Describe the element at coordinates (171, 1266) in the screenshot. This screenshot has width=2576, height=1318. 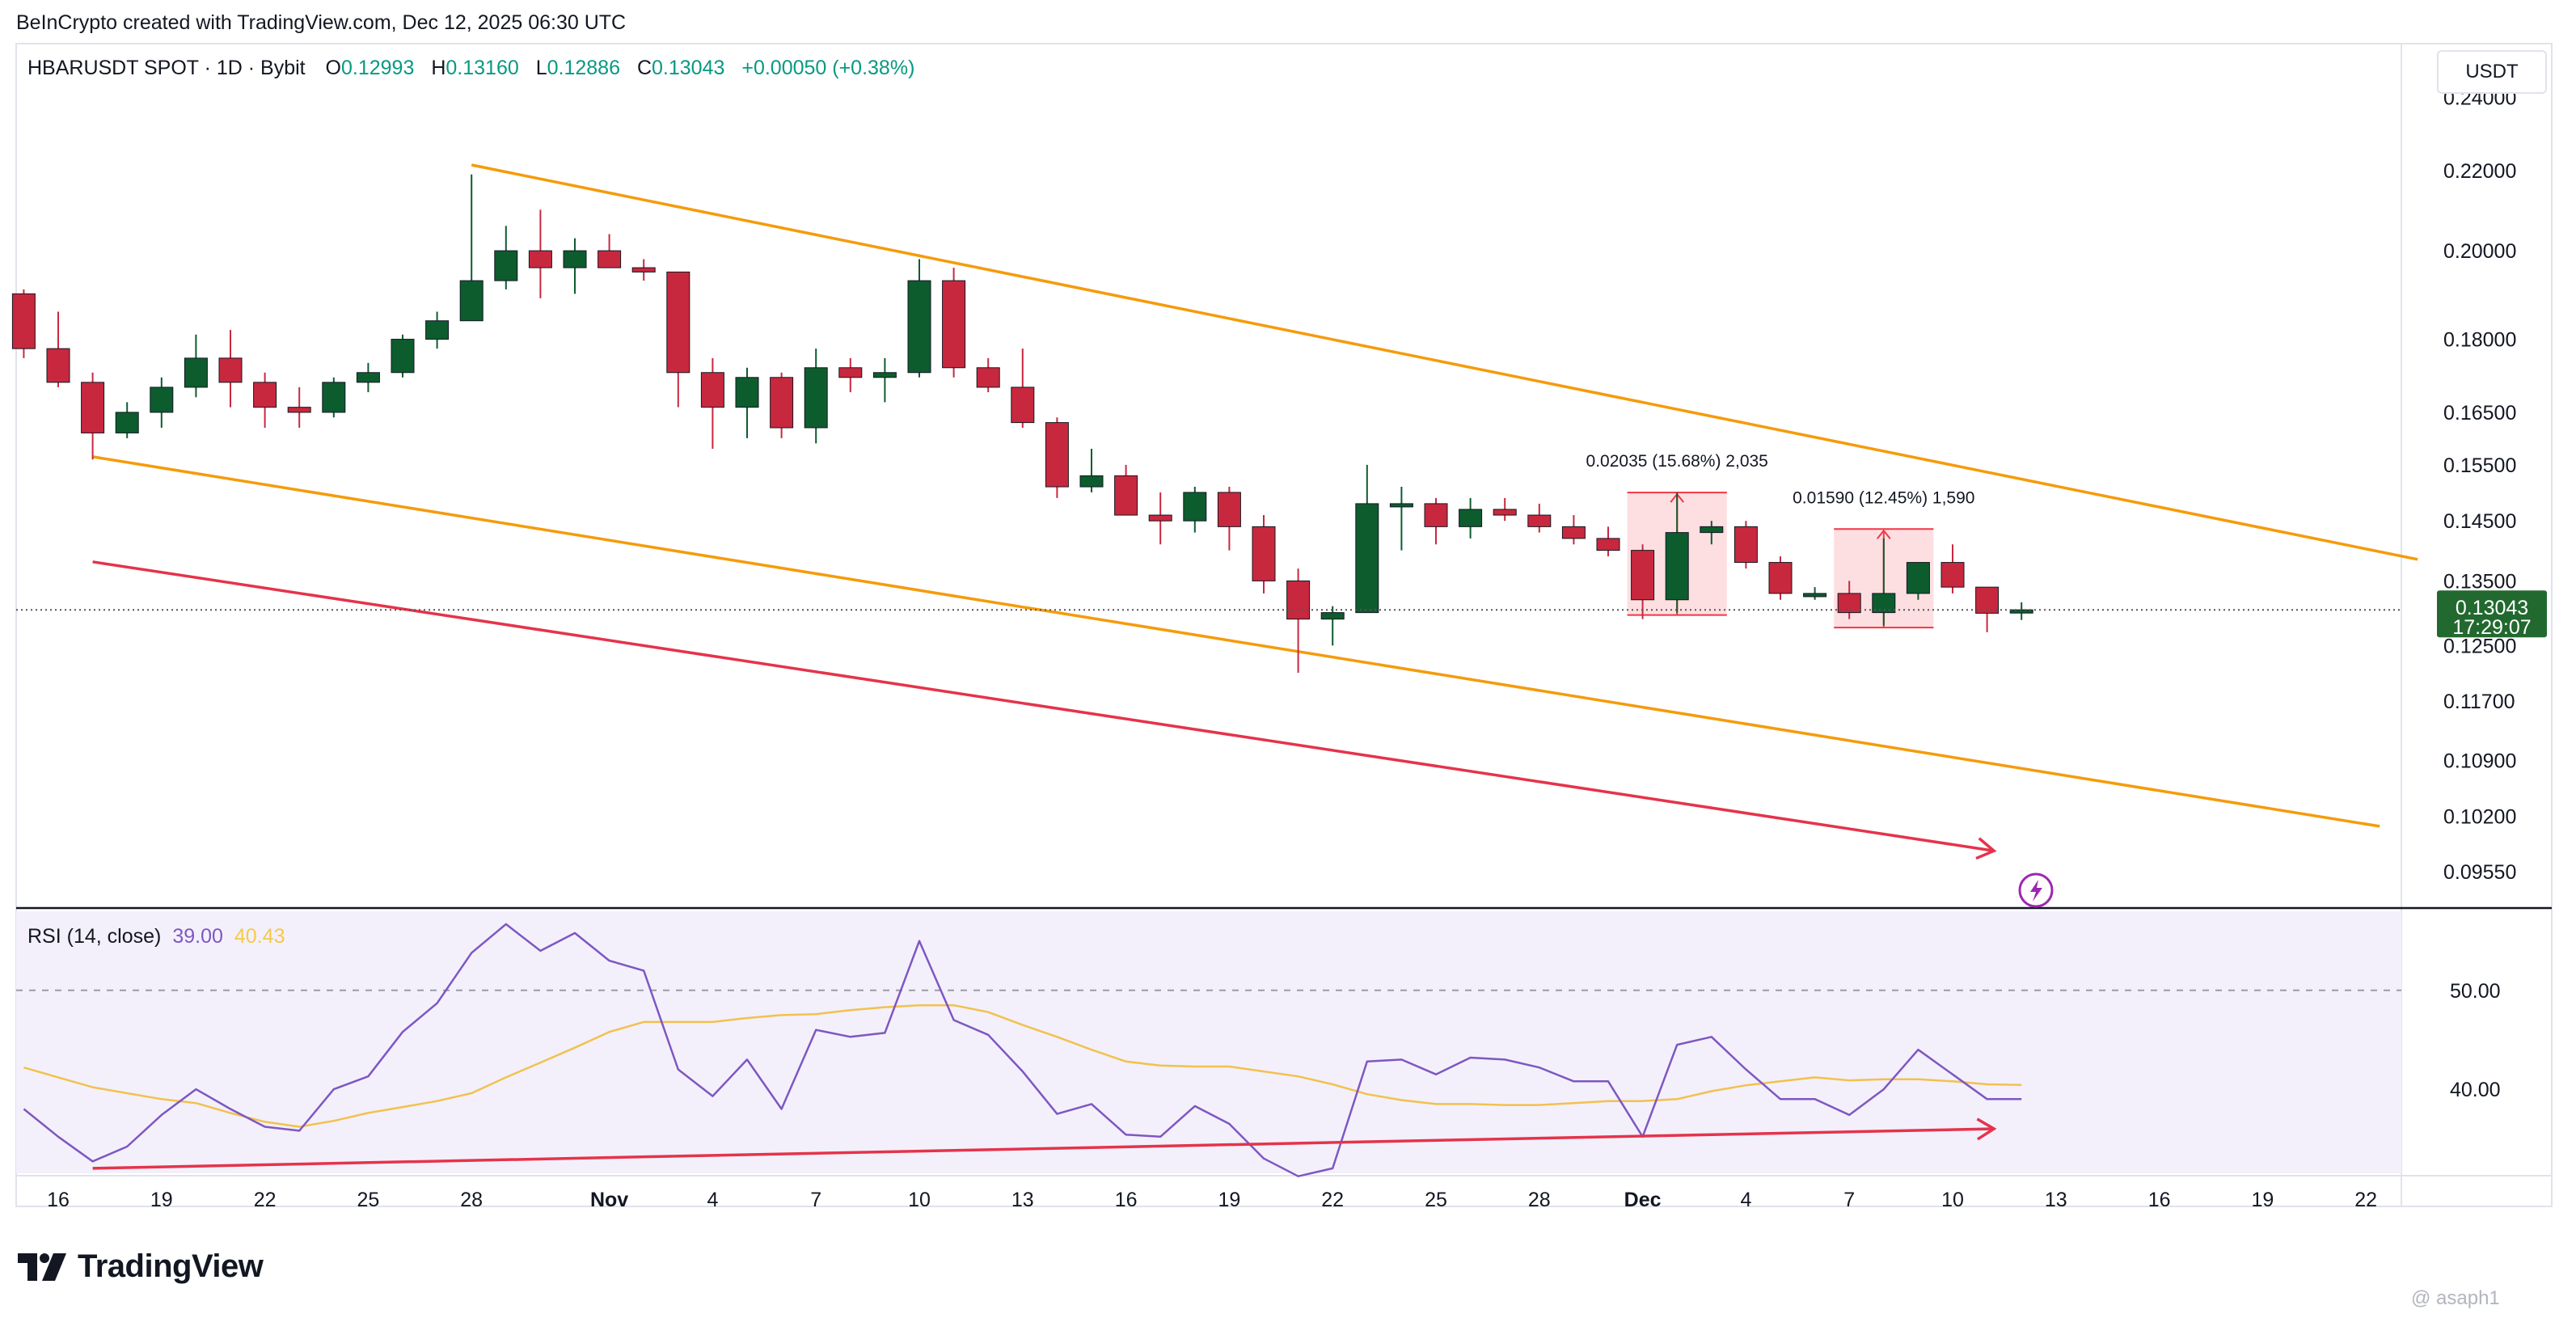
I see `tradingview-logo-text: TradingView` at that location.